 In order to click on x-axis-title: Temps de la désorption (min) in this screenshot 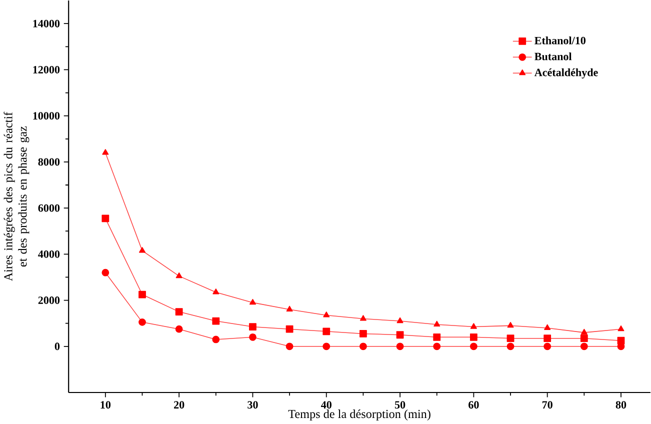, I will do `click(359, 414)`.